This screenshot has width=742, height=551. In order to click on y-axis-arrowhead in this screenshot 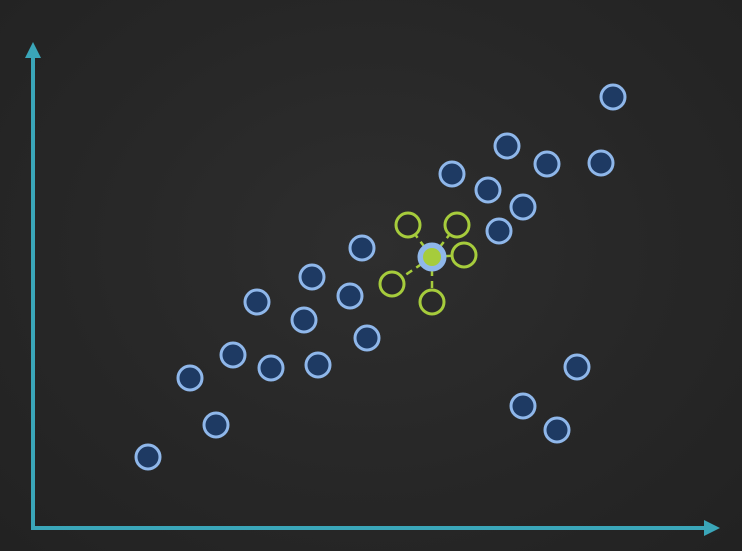, I will do `click(33, 50)`.